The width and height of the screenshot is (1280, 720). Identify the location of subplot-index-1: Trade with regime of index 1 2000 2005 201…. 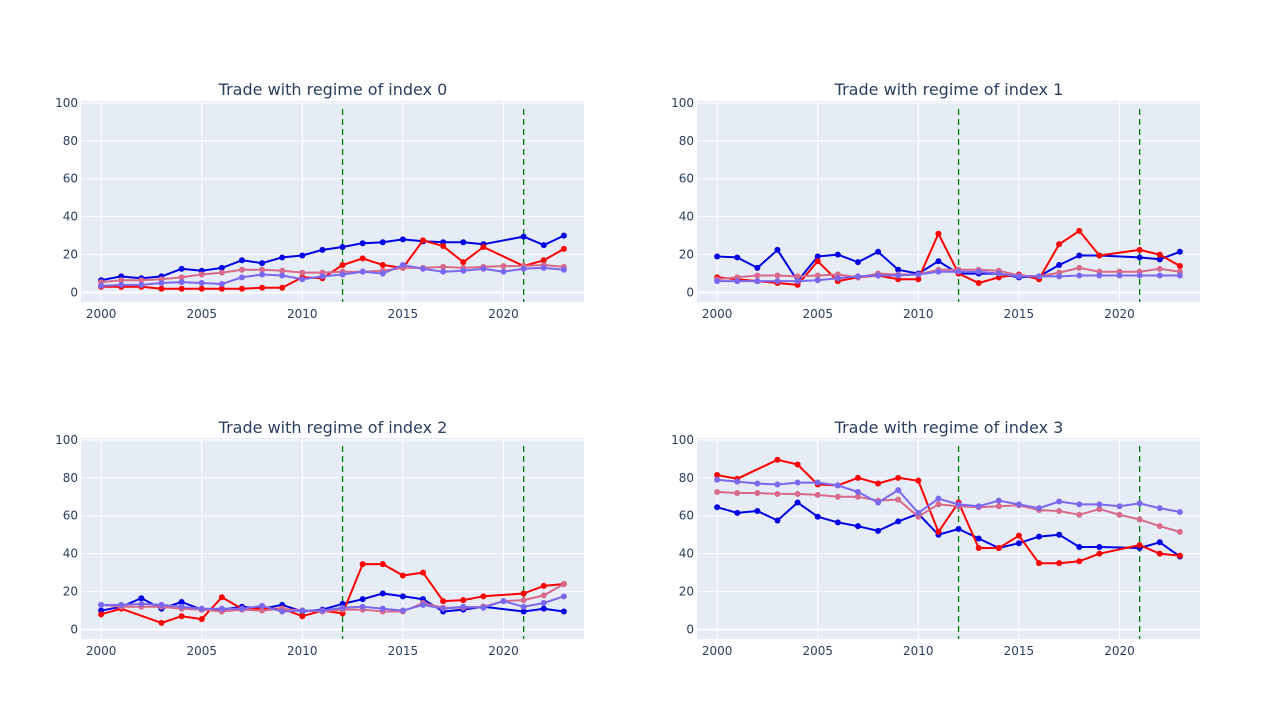
(935, 200).